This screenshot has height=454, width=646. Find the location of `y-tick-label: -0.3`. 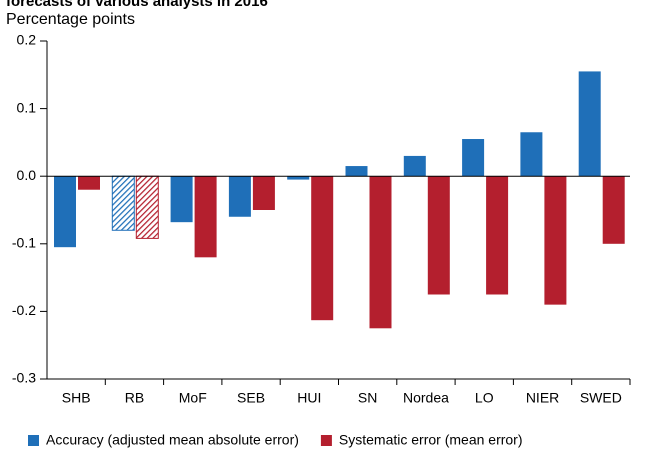

y-tick-label: -0.3 is located at coordinates (24, 378).